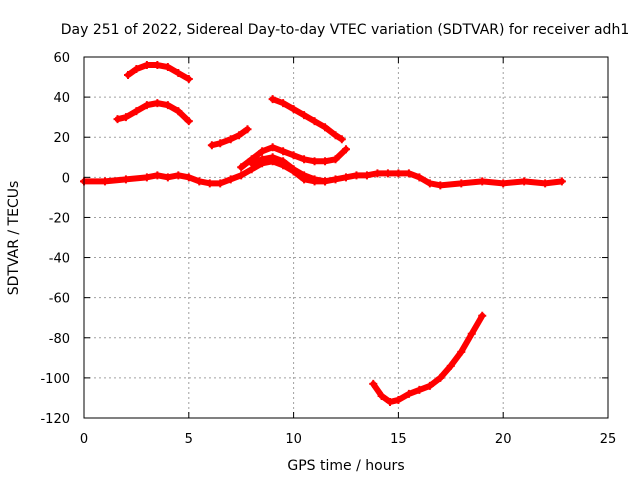 The image size is (640, 480). I want to click on series-hump-upper, so click(293, 157).